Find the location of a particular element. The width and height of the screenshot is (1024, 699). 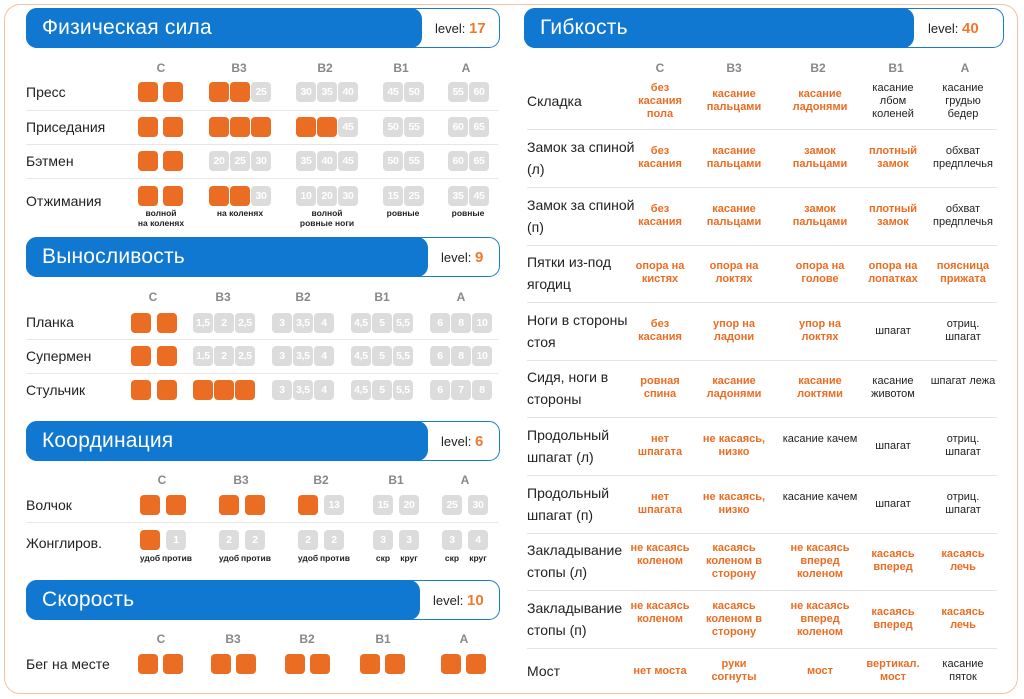

level-done-cell: опора на локтях is located at coordinates (734, 272).